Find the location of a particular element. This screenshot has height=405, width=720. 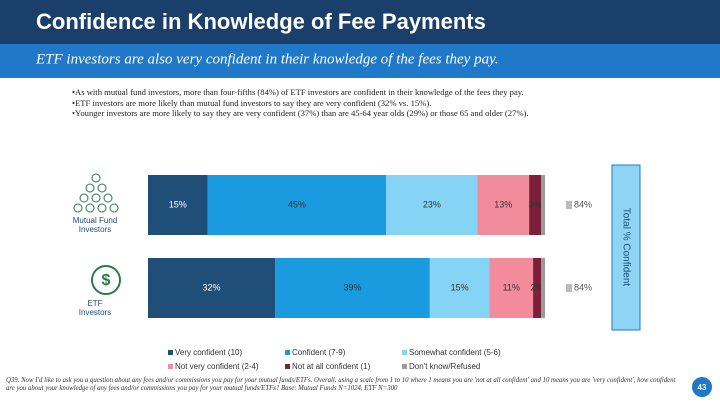

legend-label: Very confident (10) is located at coordinates (208, 352).